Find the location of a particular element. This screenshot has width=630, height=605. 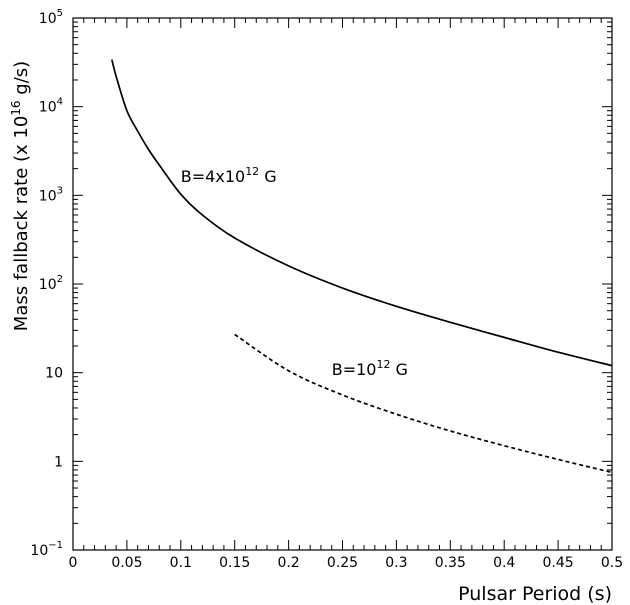

series-line-b1e12 is located at coordinates (423, 403).